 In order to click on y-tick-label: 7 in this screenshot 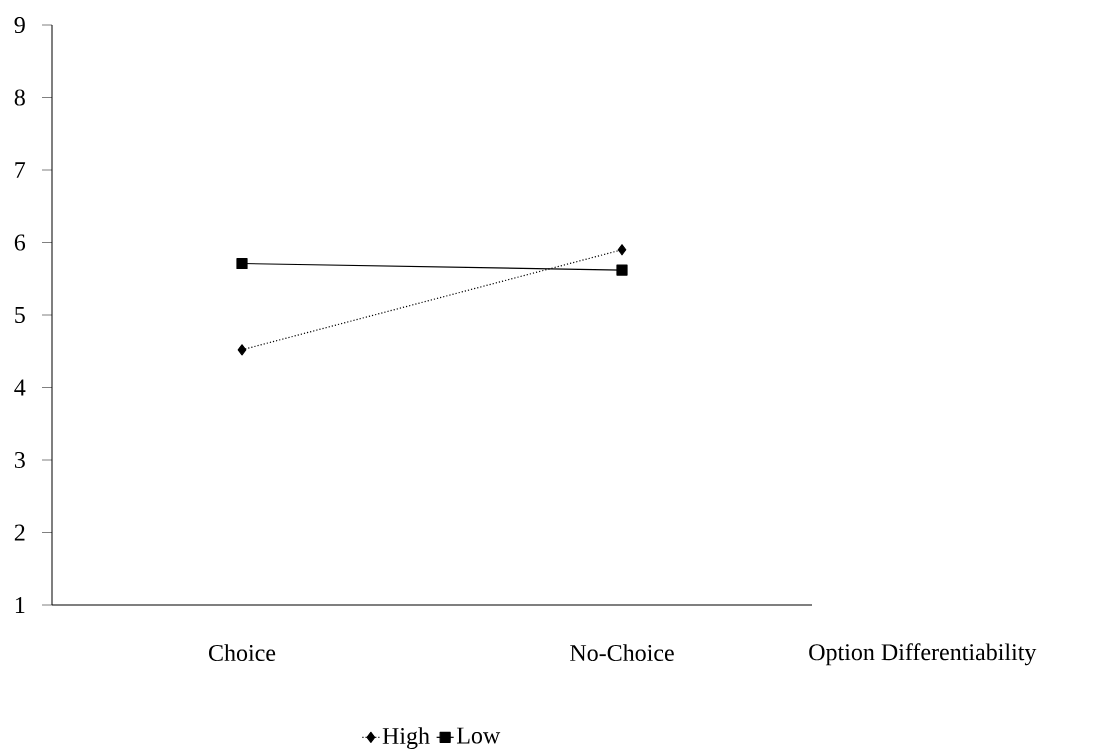, I will do `click(20, 170)`.